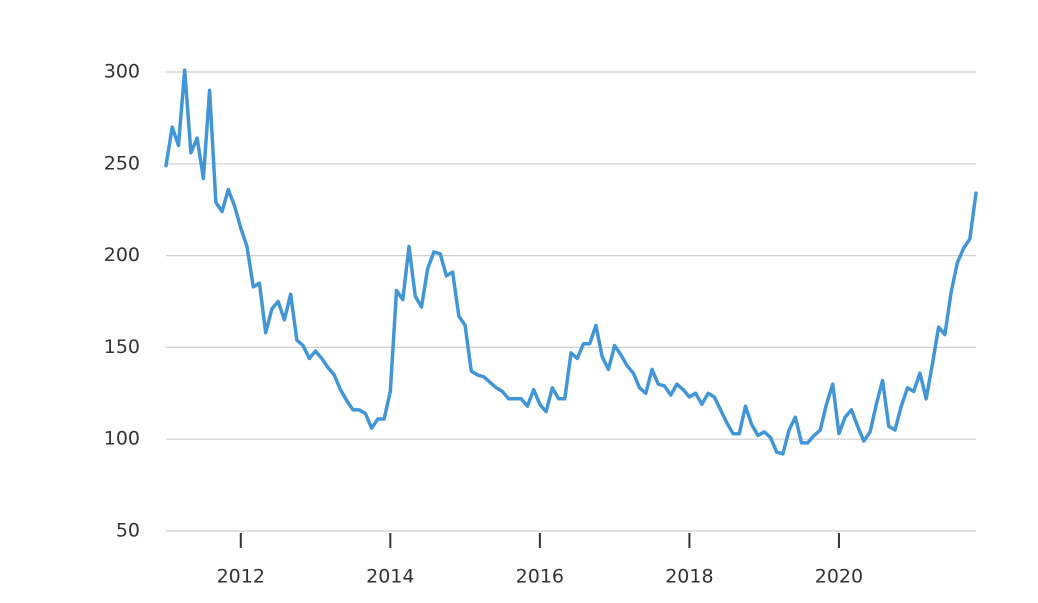  What do you see at coordinates (122, 72) in the screenshot?
I see `y-tick-label: 300` at bounding box center [122, 72].